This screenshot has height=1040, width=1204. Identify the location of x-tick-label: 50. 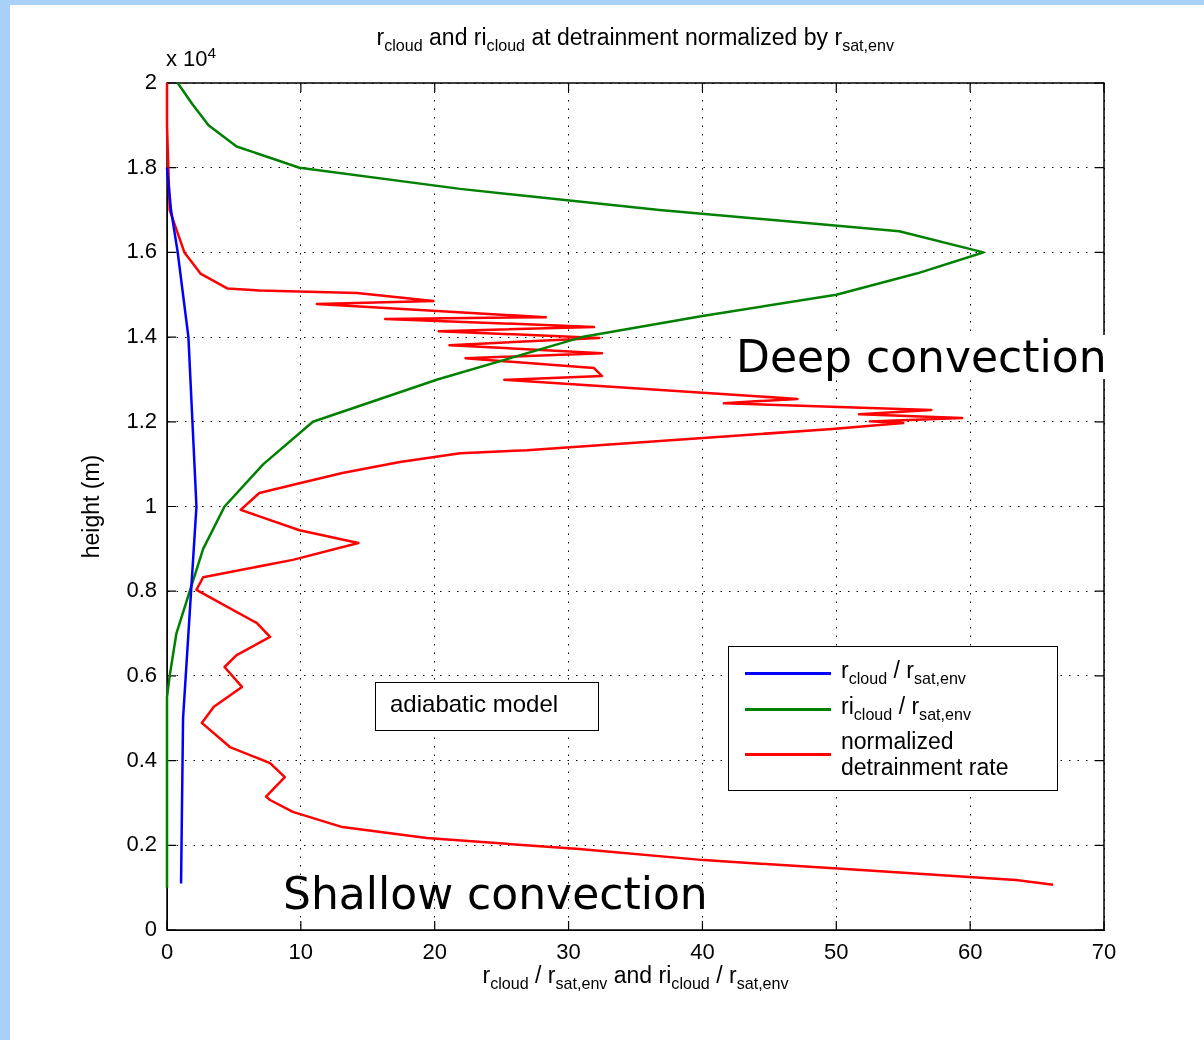
(836, 952).